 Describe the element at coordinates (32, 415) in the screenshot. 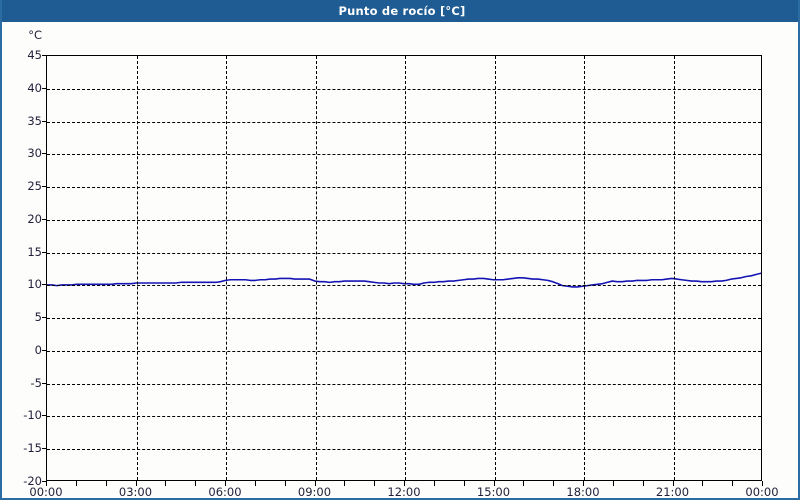

I see `y-axis-tick-label: -10` at that location.